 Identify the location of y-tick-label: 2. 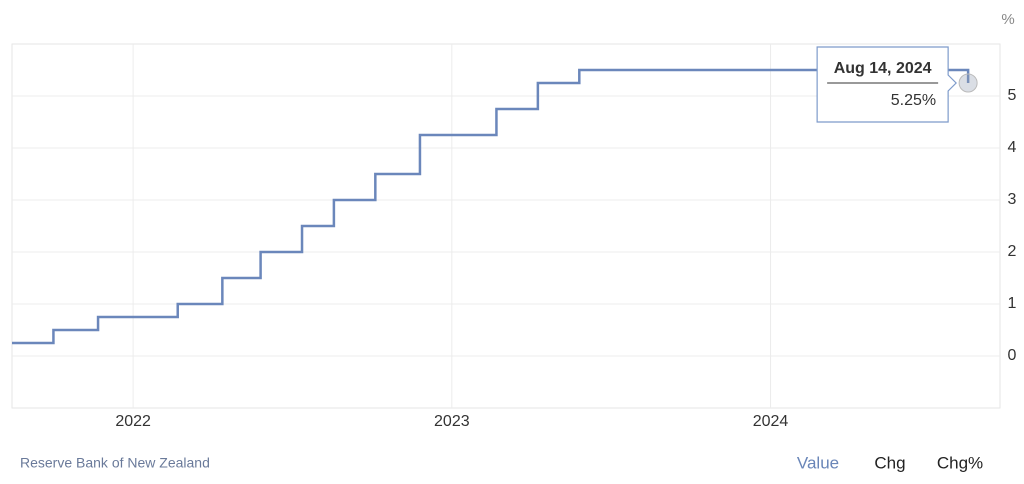
(1012, 251).